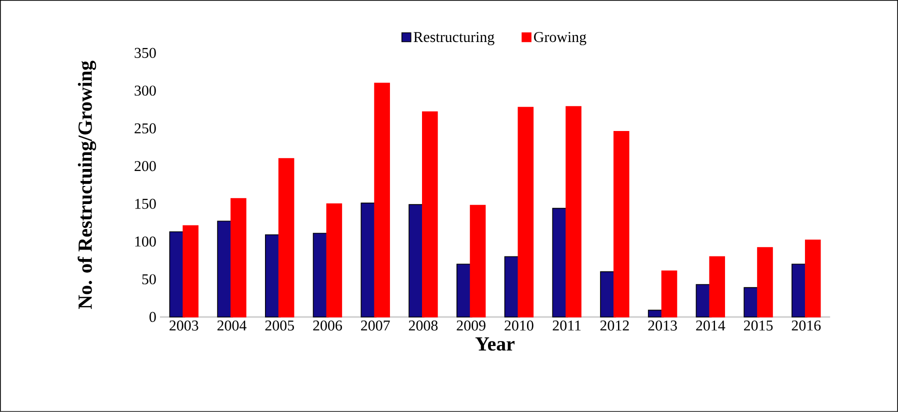  What do you see at coordinates (145, 53) in the screenshot?
I see `y-tick-label: 350` at bounding box center [145, 53].